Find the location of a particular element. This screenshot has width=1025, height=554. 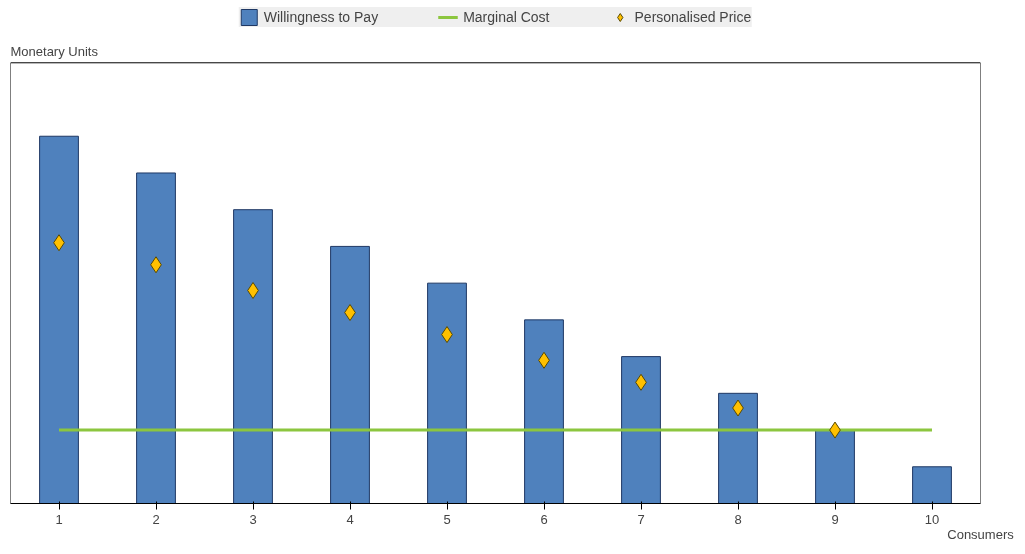

x-tick-label: 2 is located at coordinates (156, 519).